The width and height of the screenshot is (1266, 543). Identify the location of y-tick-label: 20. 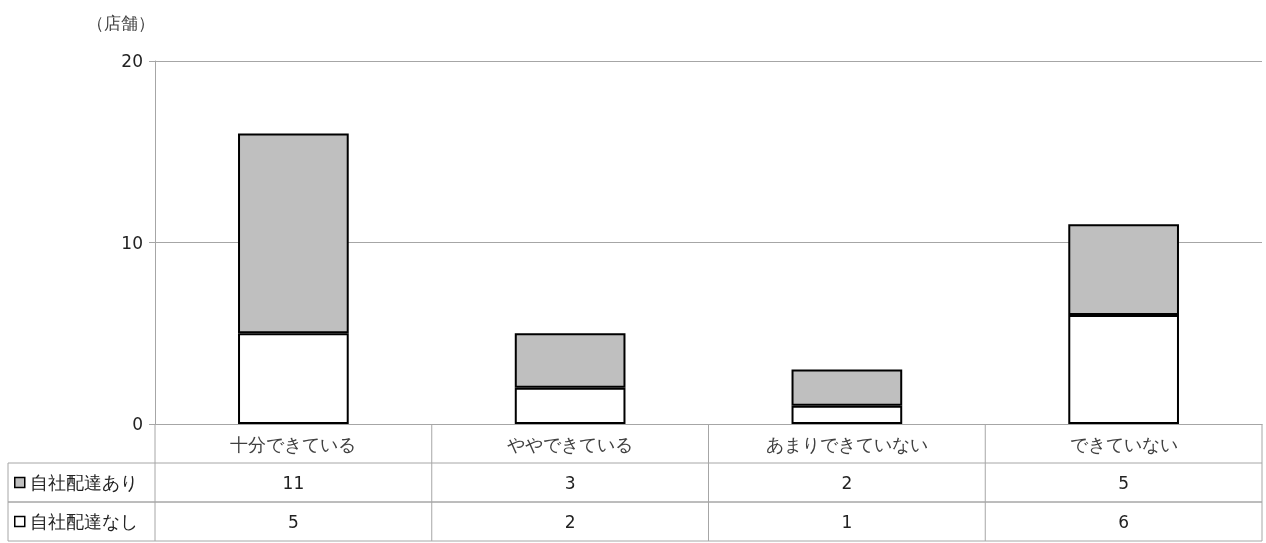
(132, 61).